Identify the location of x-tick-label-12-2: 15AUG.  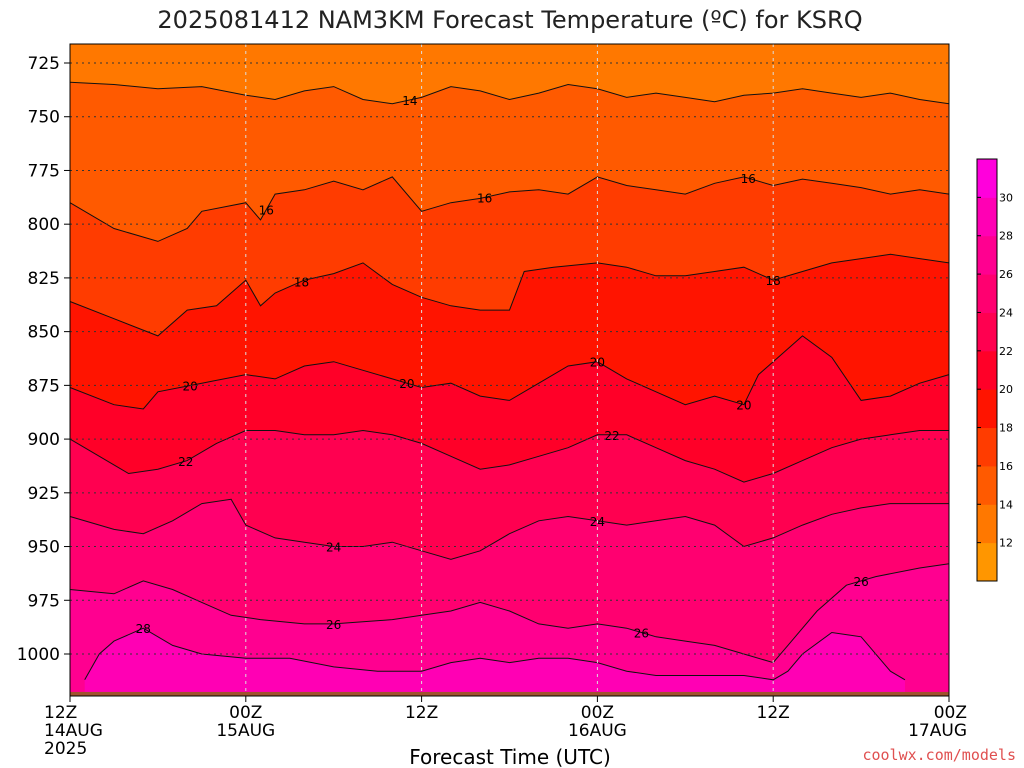
(245, 731).